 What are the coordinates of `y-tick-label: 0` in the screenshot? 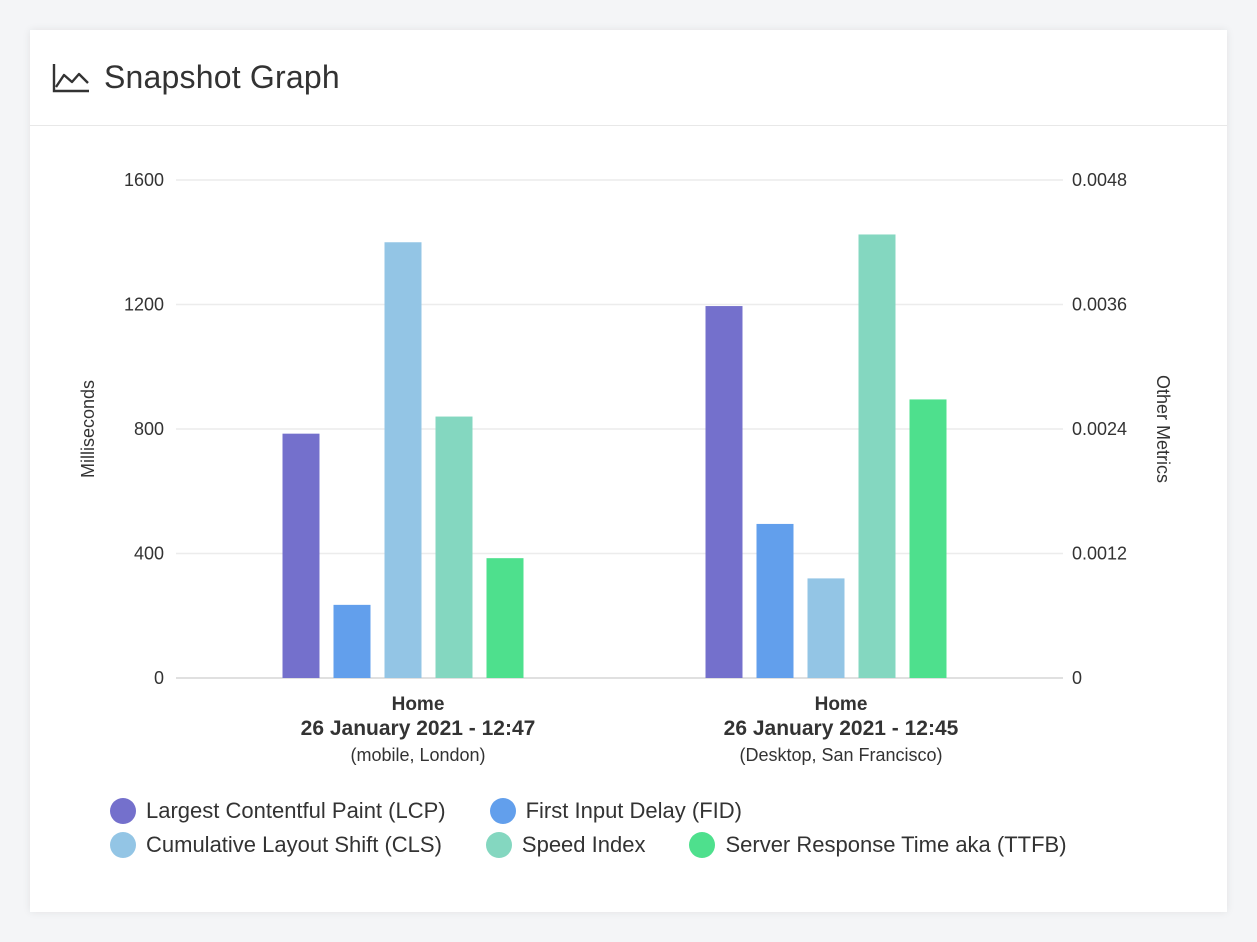 It's located at (159, 678).